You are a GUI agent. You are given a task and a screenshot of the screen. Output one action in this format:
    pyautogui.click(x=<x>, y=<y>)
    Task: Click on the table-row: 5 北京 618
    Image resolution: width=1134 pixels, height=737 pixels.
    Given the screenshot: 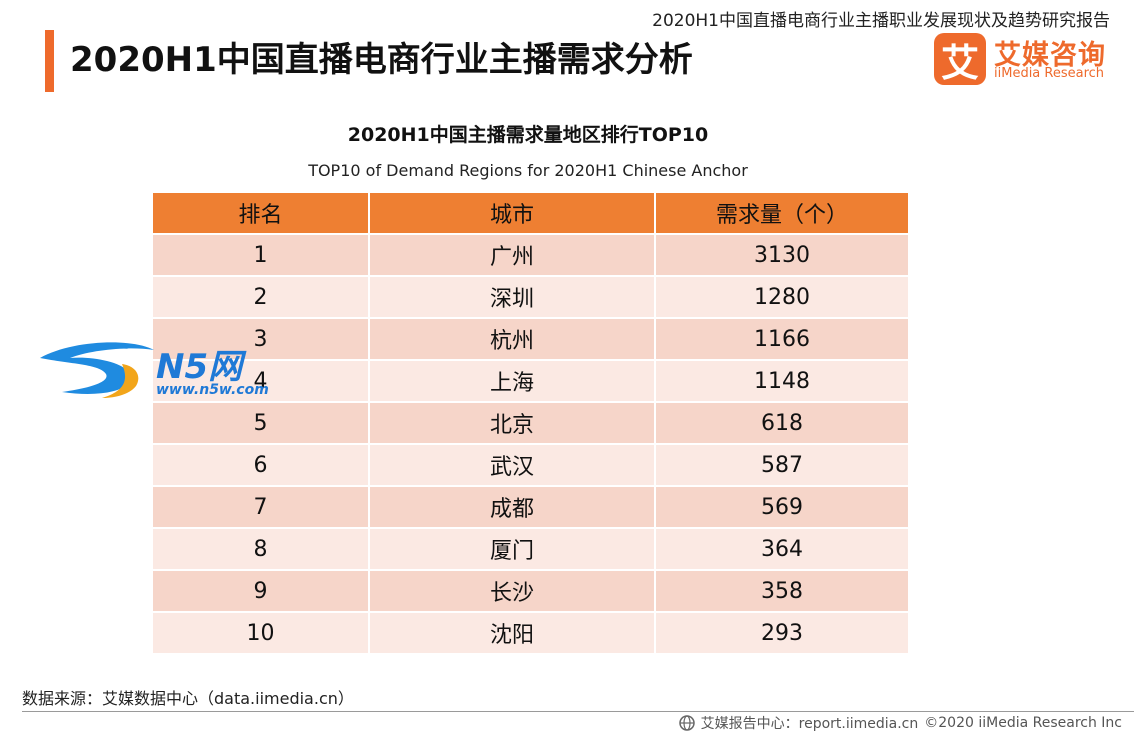 What is the action you would take?
    pyautogui.click(x=530, y=423)
    